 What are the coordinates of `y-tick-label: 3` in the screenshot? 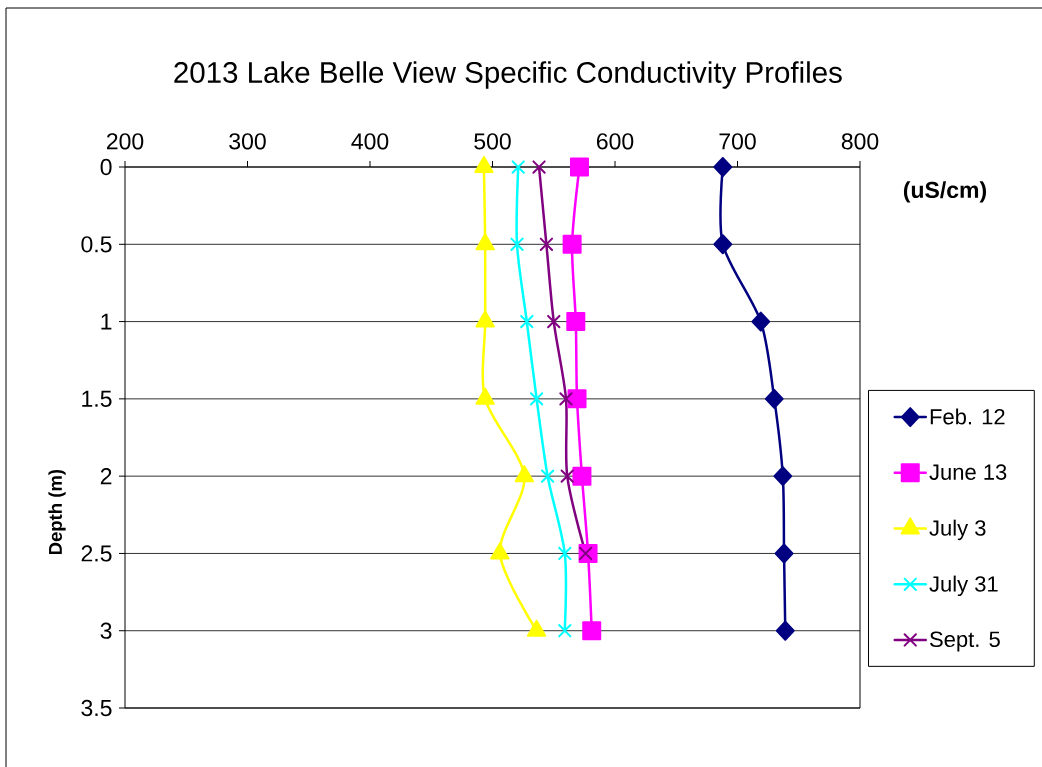 It's located at (106, 630).